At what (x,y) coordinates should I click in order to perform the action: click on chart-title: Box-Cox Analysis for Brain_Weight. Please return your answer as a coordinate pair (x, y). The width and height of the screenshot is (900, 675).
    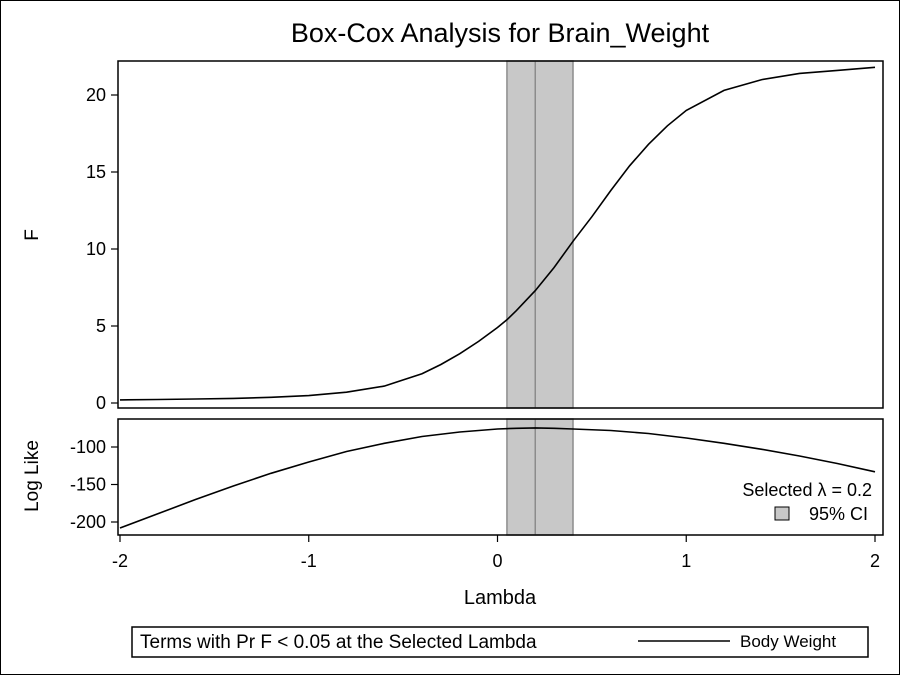
    Looking at the image, I should click on (500, 33).